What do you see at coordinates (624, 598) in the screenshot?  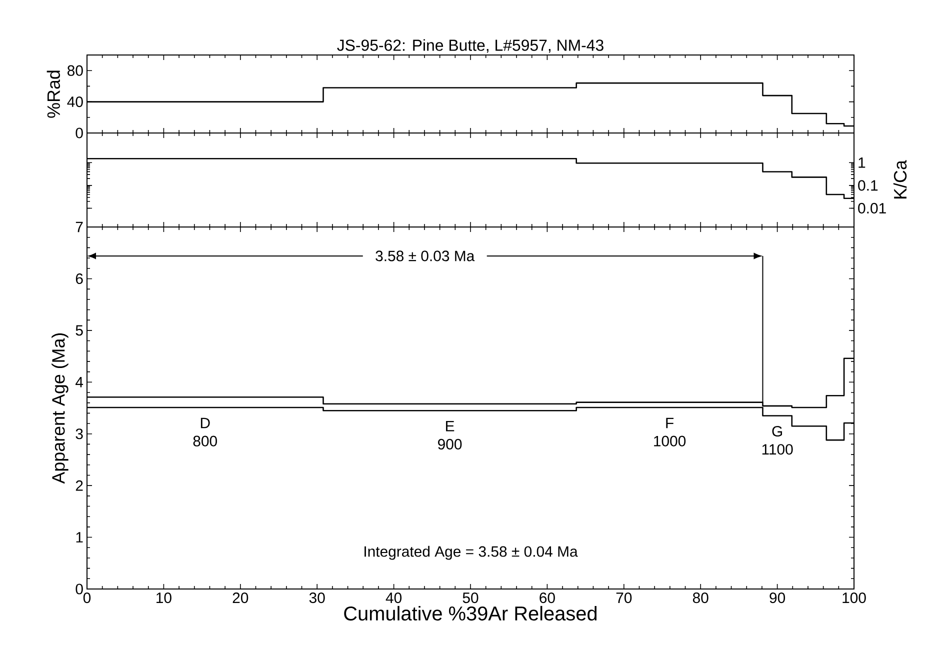 I see `x-tick-label: 70` at bounding box center [624, 598].